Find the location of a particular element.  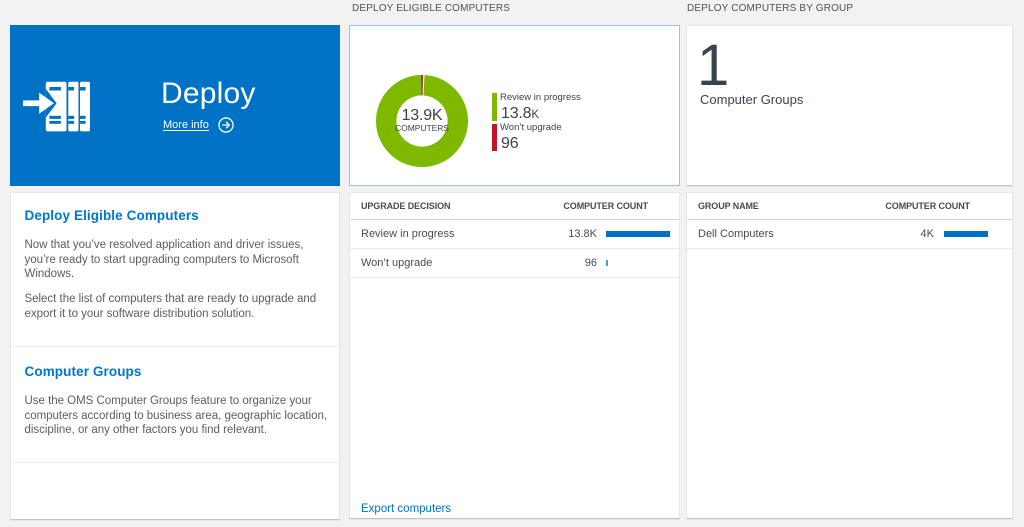

legend-item-review-in-progress: Review in progress 13.8K is located at coordinates (536, 106).